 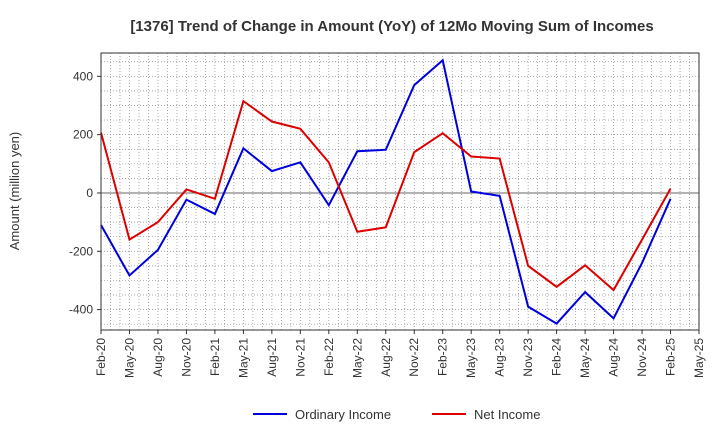 I want to click on x-tick-label: May-23, so click(x=471, y=358).